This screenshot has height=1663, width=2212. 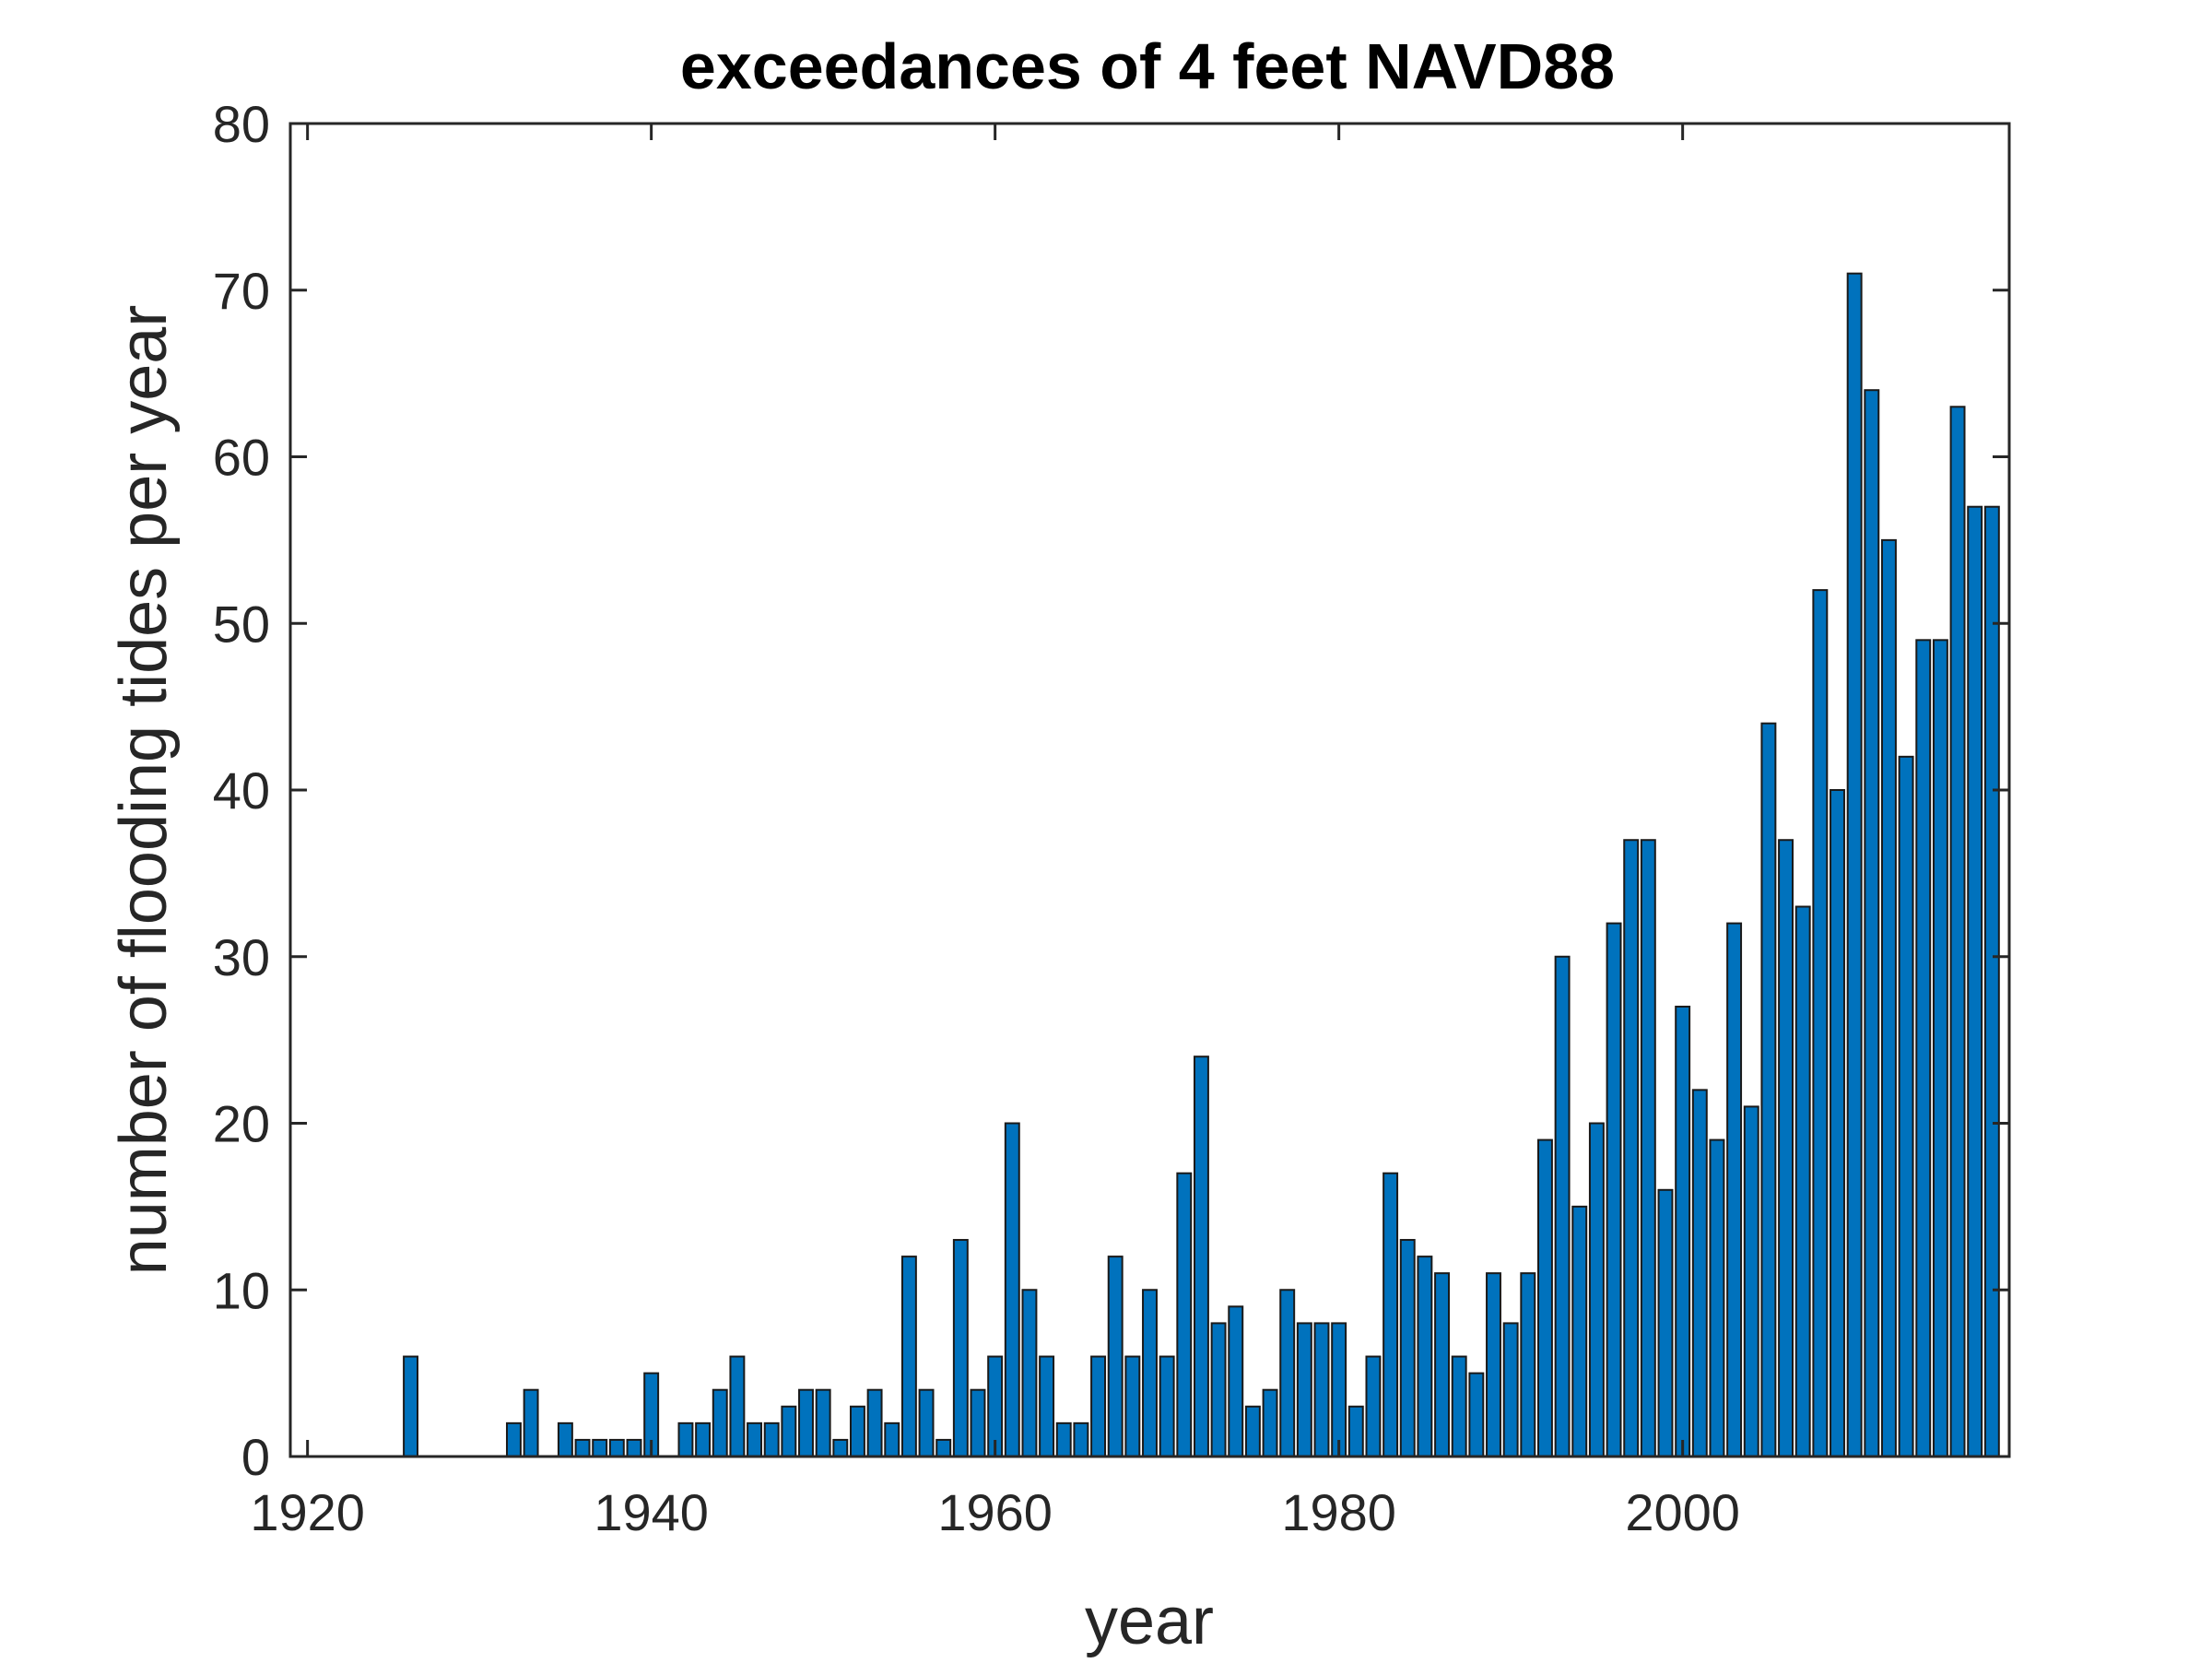 What do you see at coordinates (651, 1512) in the screenshot?
I see `x-tick-label-1940: 1940` at bounding box center [651, 1512].